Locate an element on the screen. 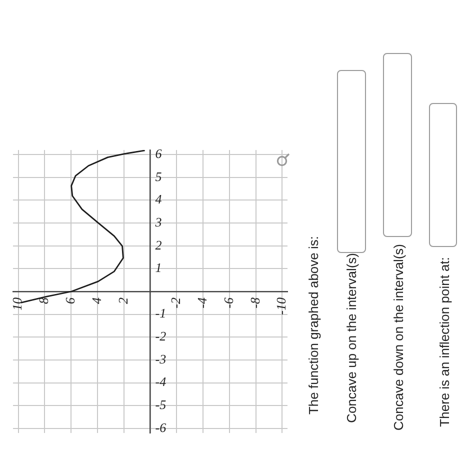 The height and width of the screenshot is (451, 474). x-tick-label: 4 is located at coordinates (96, 300).